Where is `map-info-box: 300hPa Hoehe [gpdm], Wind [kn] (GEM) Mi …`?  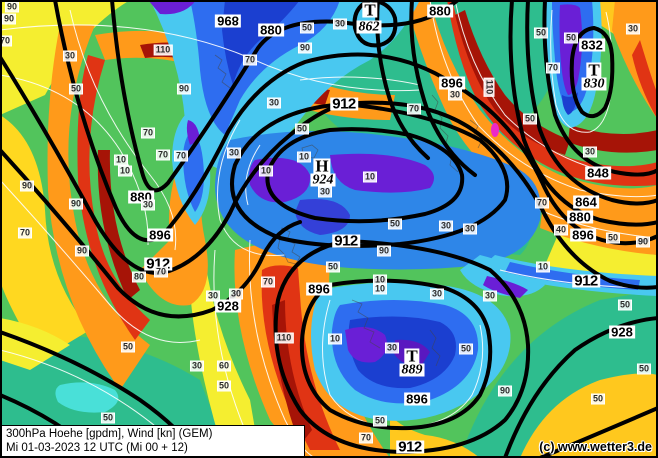 map-info-box: 300hPa Hoehe [gpdm], Wind [kn] (GEM) Mi … is located at coordinates (153, 441).